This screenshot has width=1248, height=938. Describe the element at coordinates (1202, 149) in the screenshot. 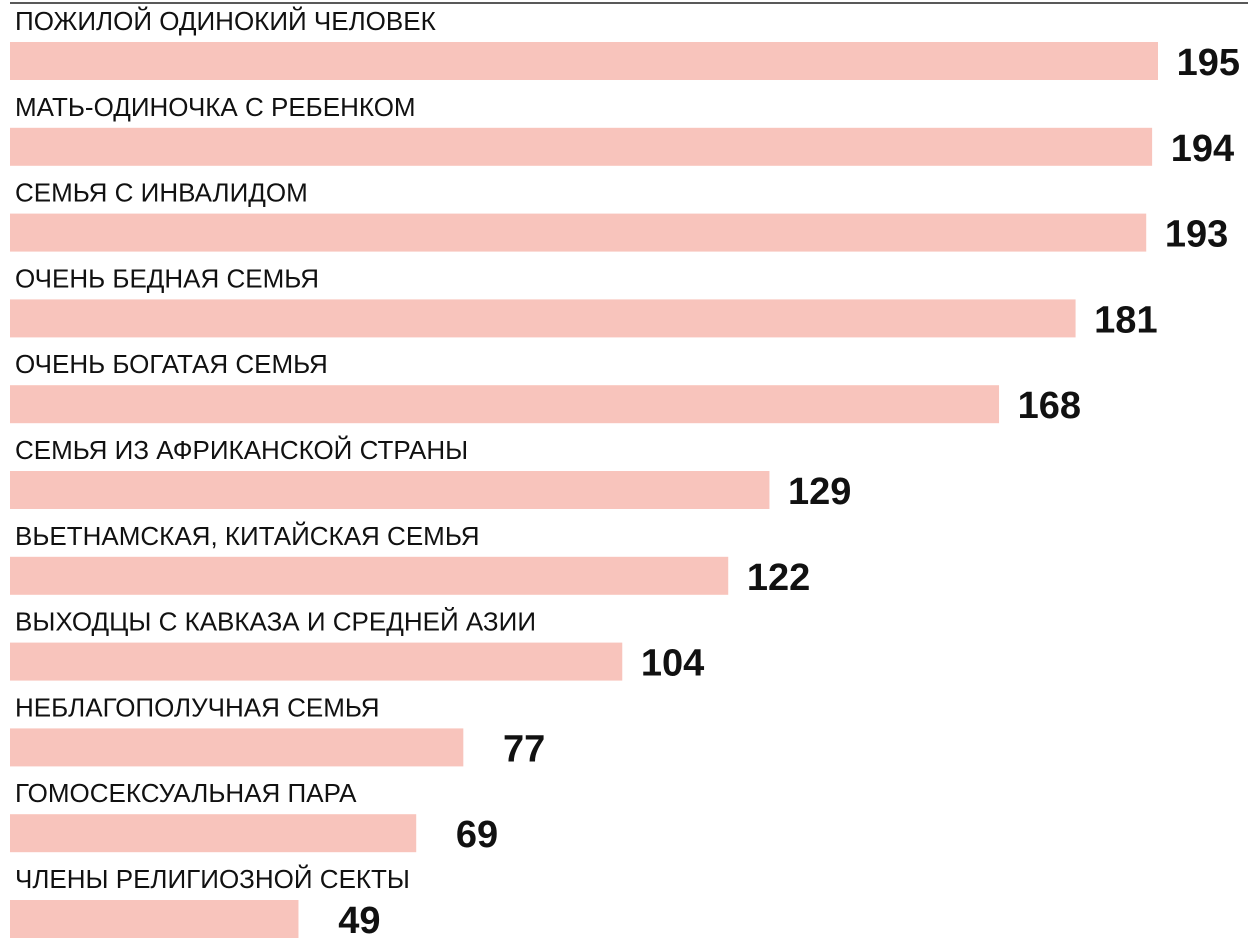

I see `value-label: 194` at that location.